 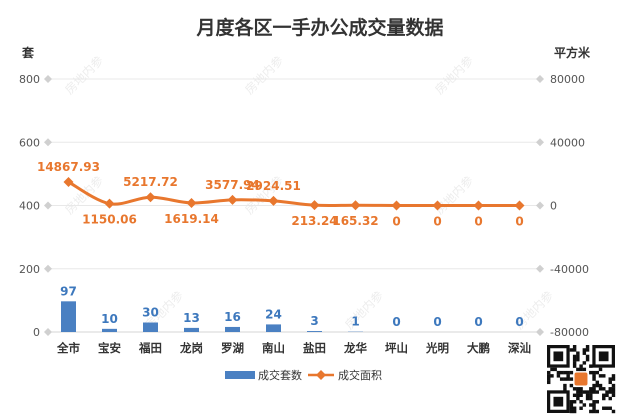 I want to click on legend-bar-label: 成交套数, so click(x=280, y=375).